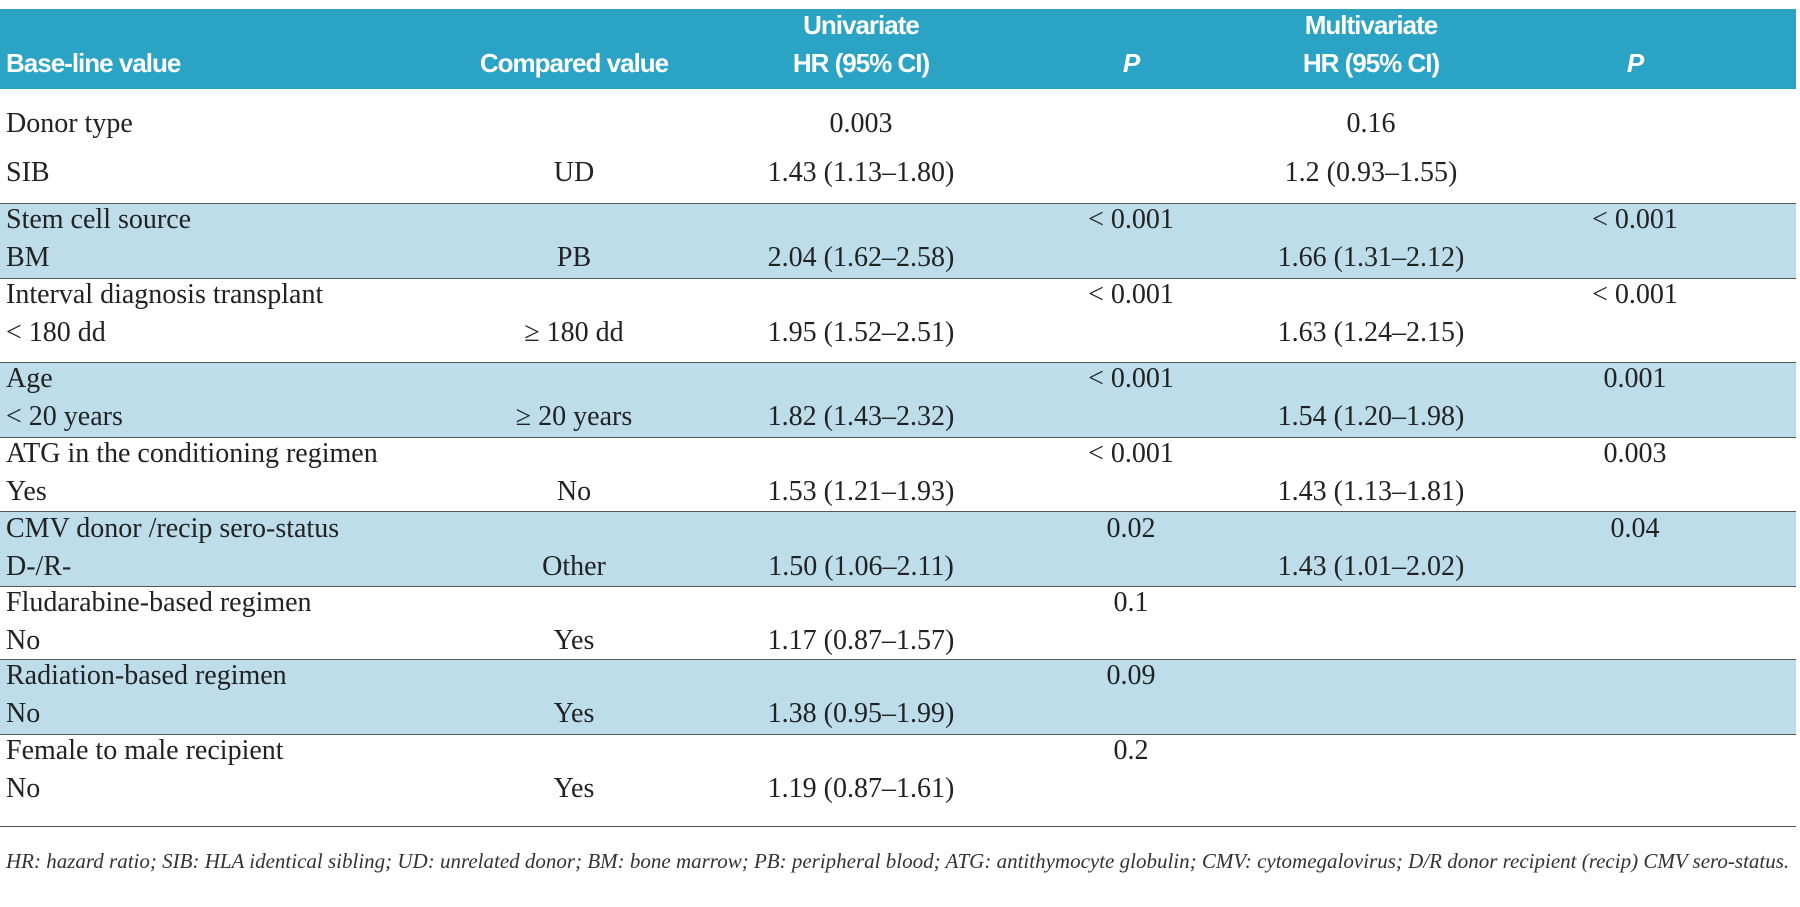  Describe the element at coordinates (1371, 25) in the screenshot. I see `header-cell: Multivariate` at that location.